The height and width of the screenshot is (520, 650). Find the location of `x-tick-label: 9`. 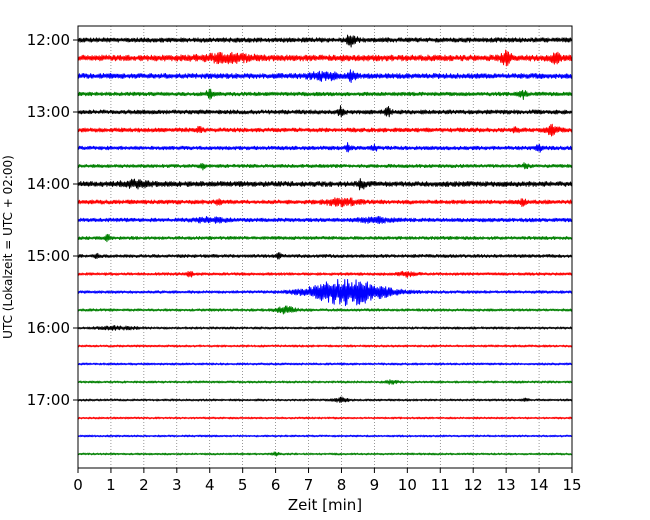

x-tick-label: 9 is located at coordinates (375, 485).